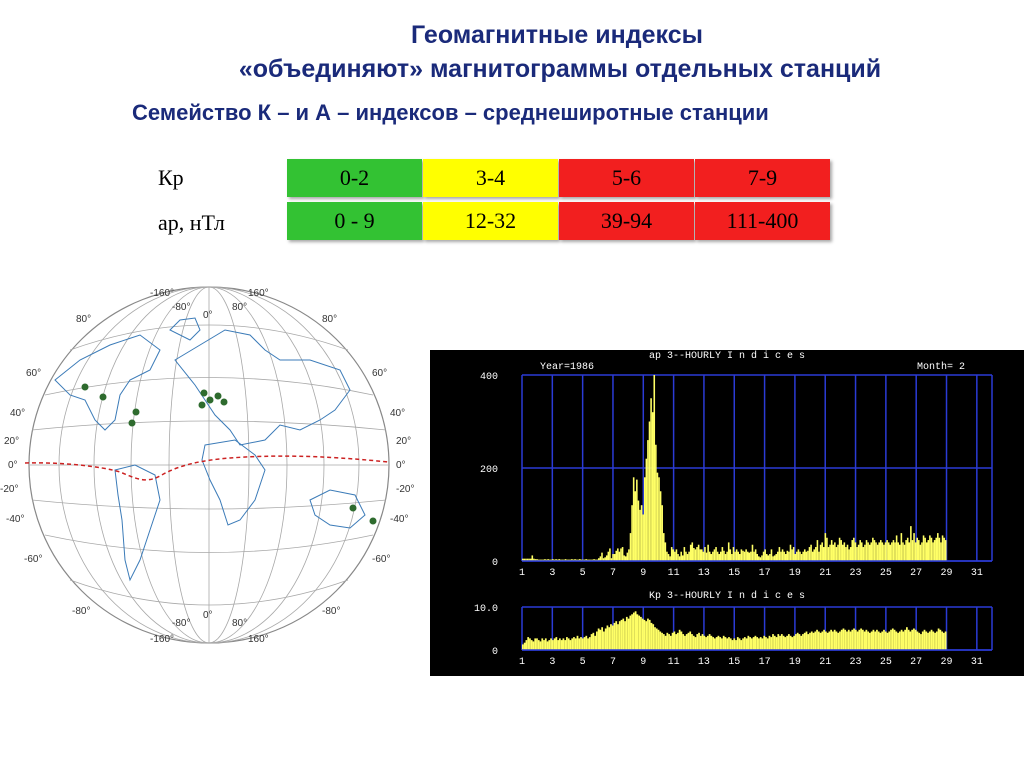 This screenshot has width=1024, height=768. I want to click on lon-label: 80°, so click(239, 307).